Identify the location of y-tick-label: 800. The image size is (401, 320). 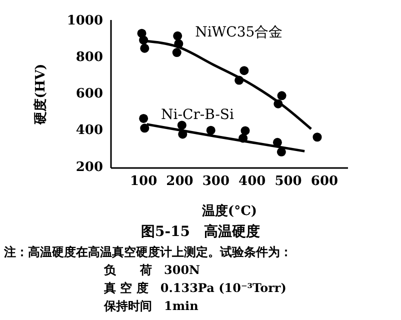
(89, 58).